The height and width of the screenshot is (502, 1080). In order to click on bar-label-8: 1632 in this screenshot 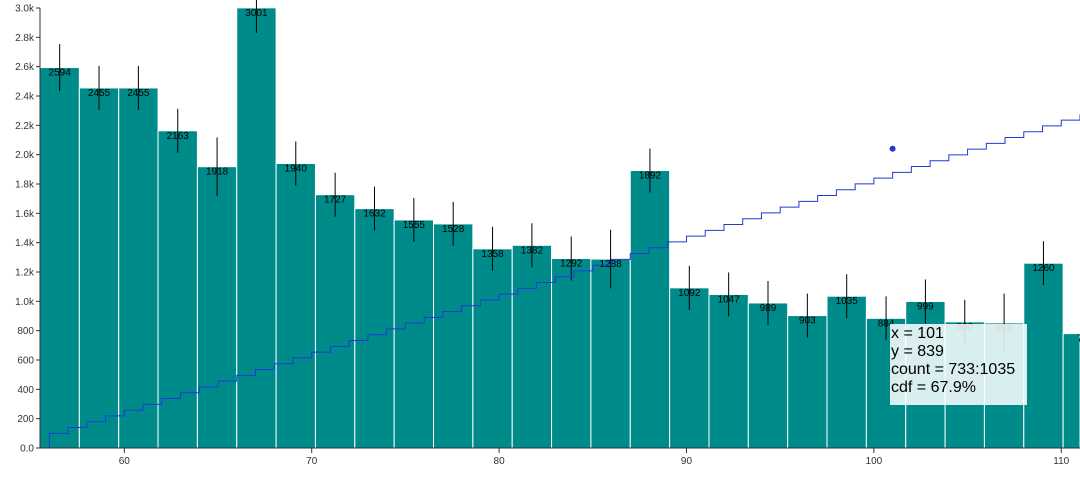, I will do `click(374, 214)`.